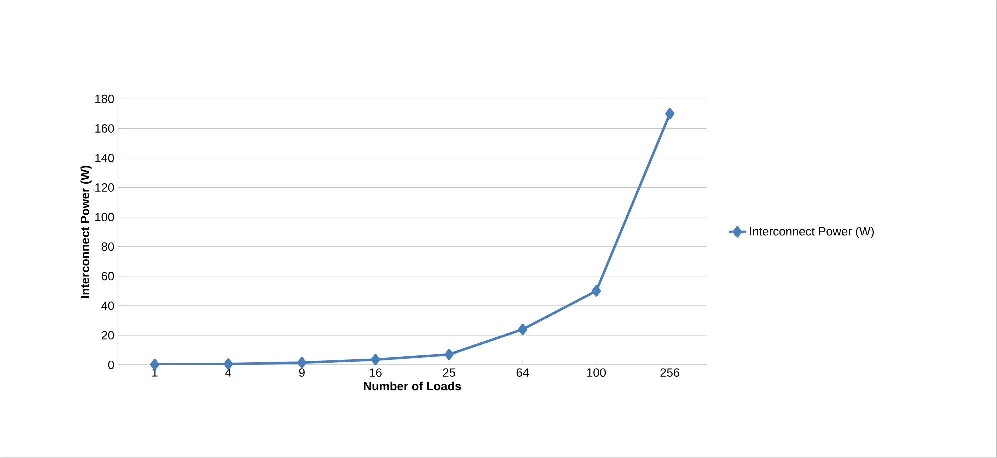 The image size is (997, 458). Describe the element at coordinates (105, 217) in the screenshot. I see `y-tick-label: 100` at that location.